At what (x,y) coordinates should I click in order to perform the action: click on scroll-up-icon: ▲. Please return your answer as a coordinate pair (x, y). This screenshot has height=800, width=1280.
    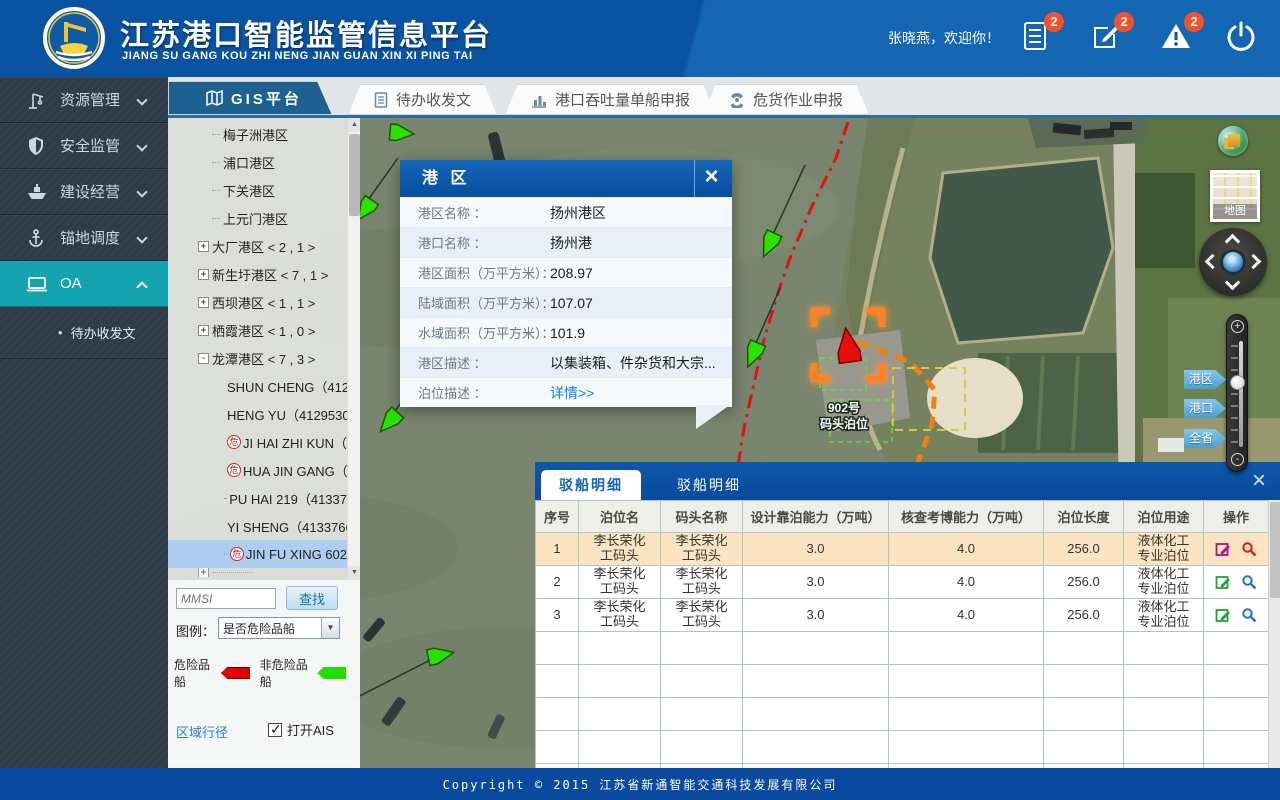
    Looking at the image, I should click on (354, 125).